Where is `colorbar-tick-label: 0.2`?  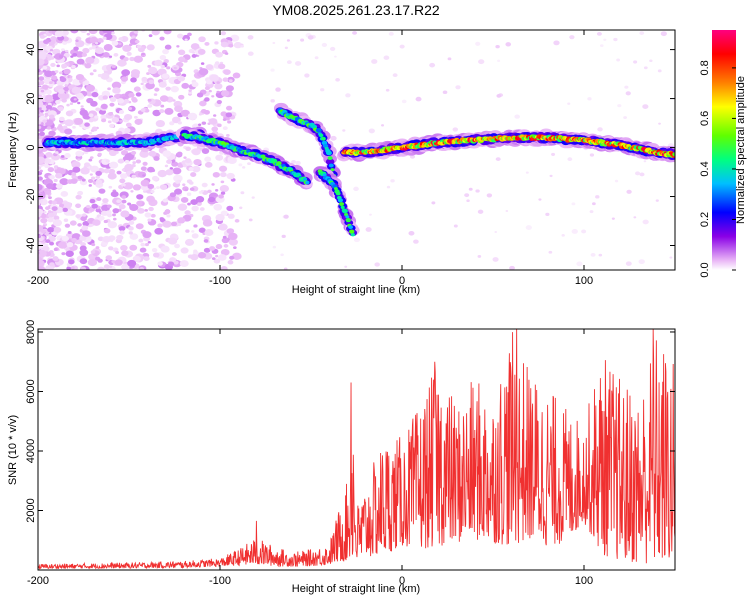 colorbar-tick-label: 0.2 is located at coordinates (705, 219).